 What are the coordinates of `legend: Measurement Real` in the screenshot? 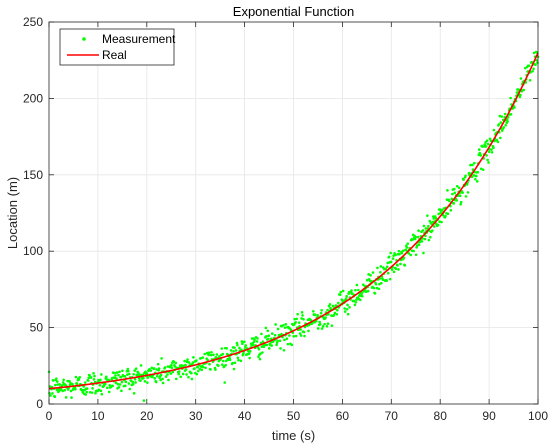 It's located at (117, 47).